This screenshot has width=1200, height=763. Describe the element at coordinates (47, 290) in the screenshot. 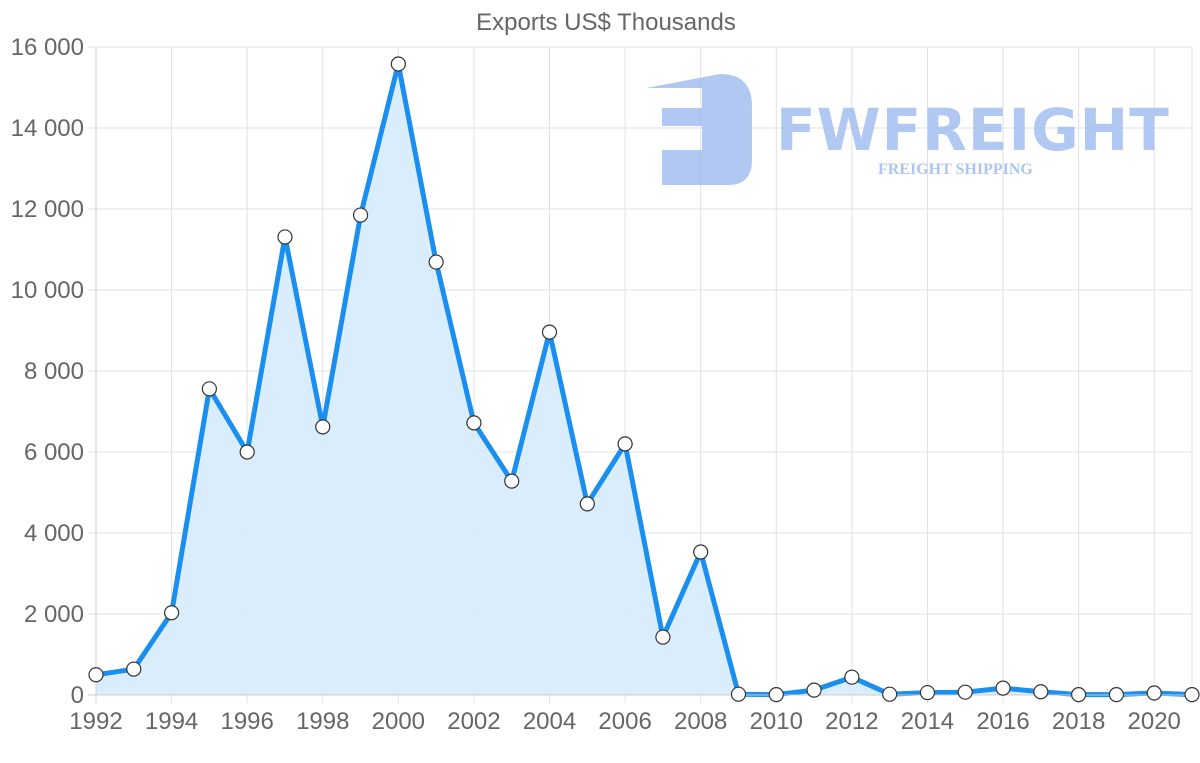

I see `y-tick-label: 10 000` at that location.